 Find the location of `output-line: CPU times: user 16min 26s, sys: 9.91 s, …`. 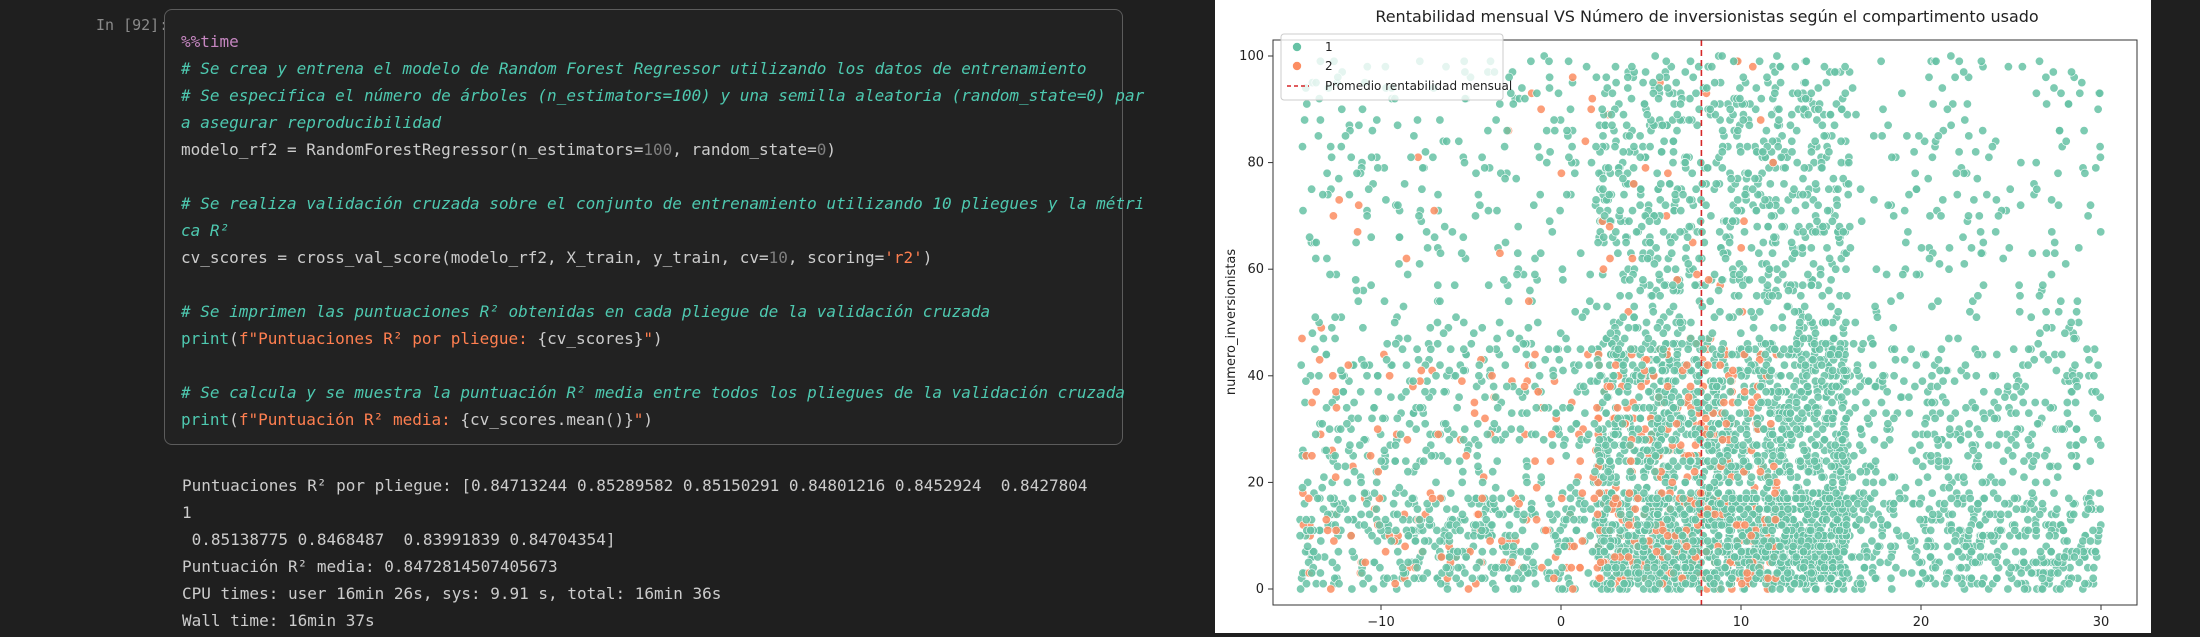

output-line: CPU times: user 16min 26s, sys: 9.91 s, … is located at coordinates (452, 593).